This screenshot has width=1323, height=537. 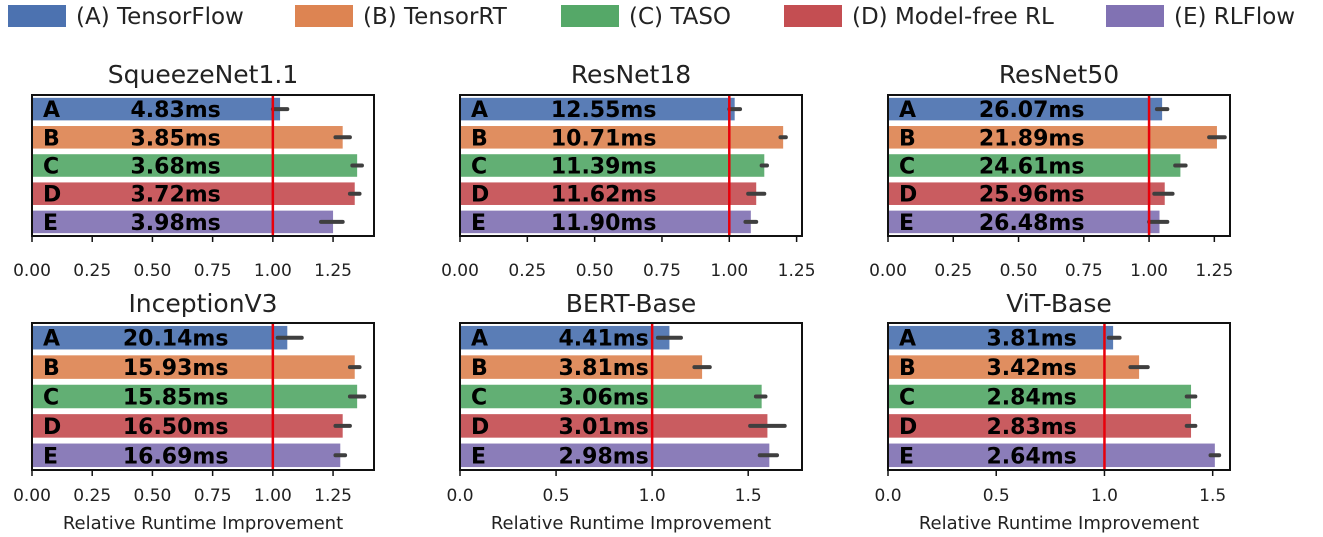 I want to click on legend-entry-d: (D) Model-free RL, so click(x=919, y=17).